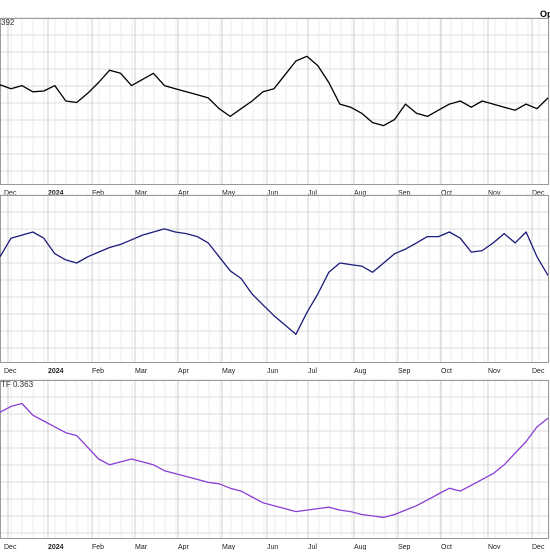 This screenshot has width=550, height=555. Describe the element at coordinates (545, 14) in the screenshot. I see `corner-label: Op` at that location.